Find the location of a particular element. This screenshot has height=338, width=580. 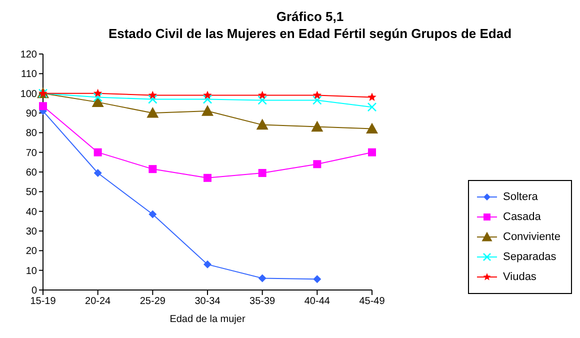

x-tick-label: 25-29 is located at coordinates (153, 302).